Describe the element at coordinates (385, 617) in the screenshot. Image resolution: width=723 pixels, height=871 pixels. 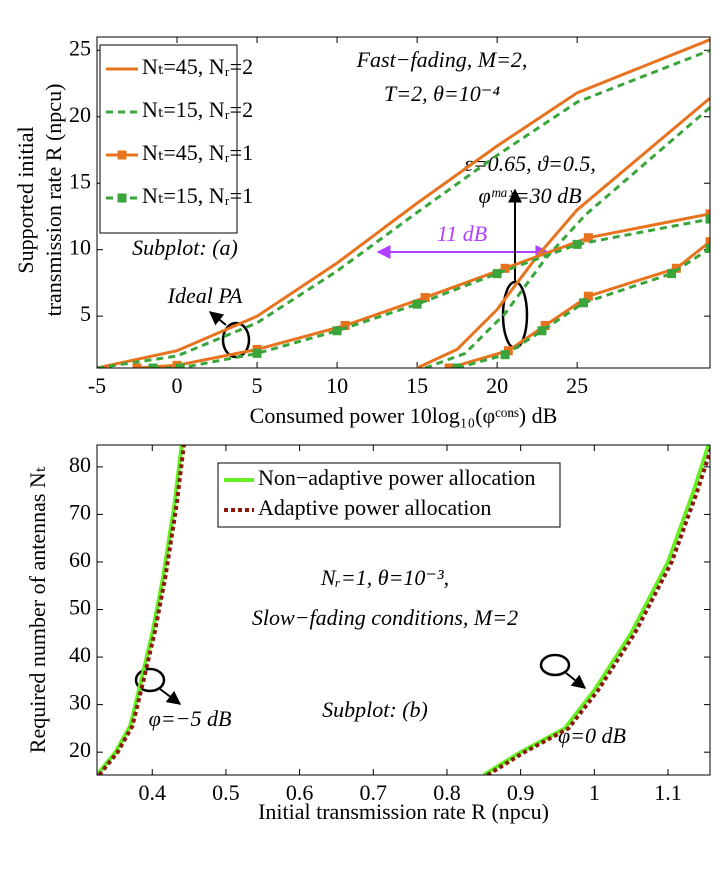
I see `annotation: Slow−fading conditions, M=2` at that location.